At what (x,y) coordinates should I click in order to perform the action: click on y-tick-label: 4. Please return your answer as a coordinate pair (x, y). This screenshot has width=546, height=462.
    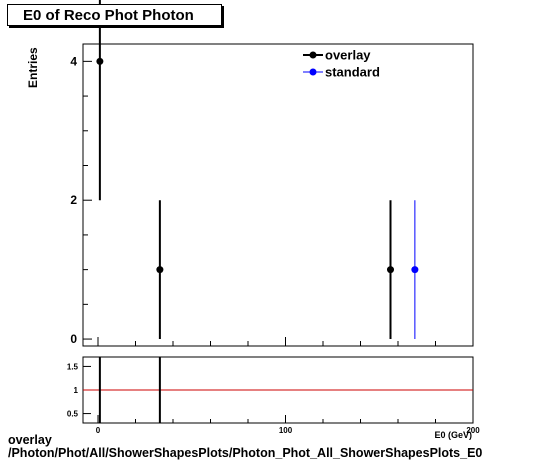
    Looking at the image, I should click on (73, 61).